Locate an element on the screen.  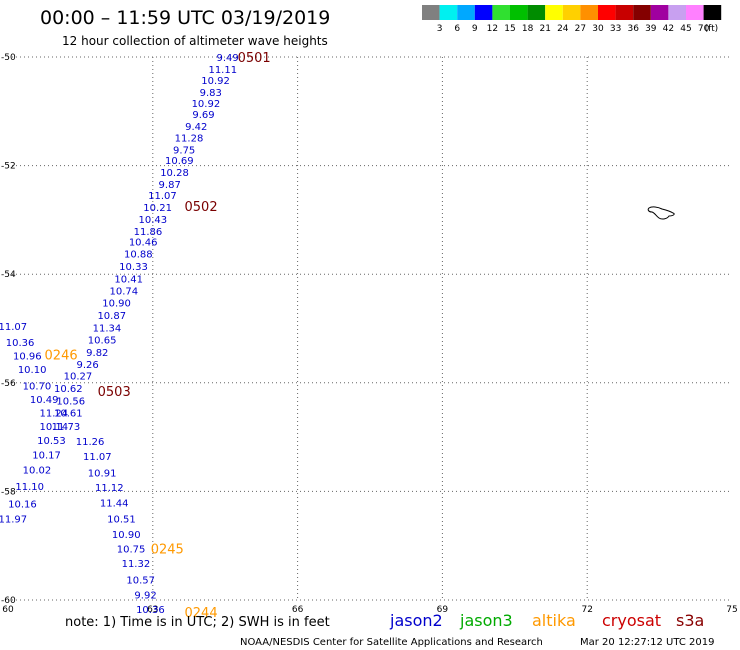
y-tick-label: -58 is located at coordinates (8, 492).